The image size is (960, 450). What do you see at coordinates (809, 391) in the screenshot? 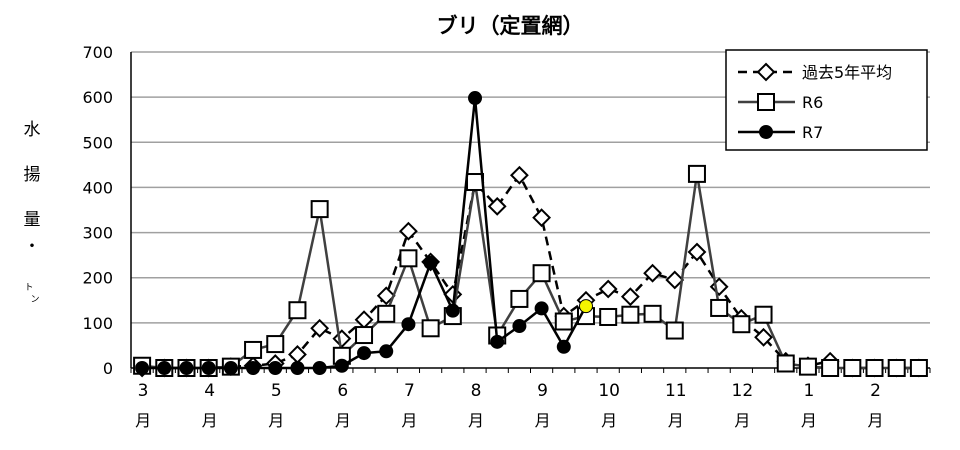
I see `x-tick-label: 1` at bounding box center [809, 391].